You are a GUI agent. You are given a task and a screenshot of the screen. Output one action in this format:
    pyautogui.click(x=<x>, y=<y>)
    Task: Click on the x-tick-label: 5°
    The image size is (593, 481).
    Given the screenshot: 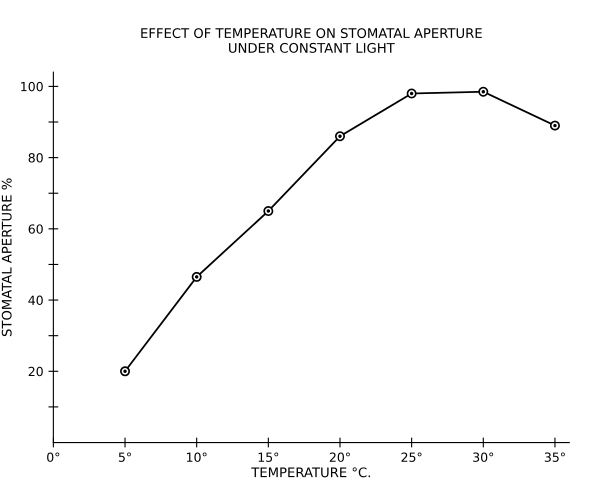 What is the action you would take?
    pyautogui.click(x=124, y=457)
    